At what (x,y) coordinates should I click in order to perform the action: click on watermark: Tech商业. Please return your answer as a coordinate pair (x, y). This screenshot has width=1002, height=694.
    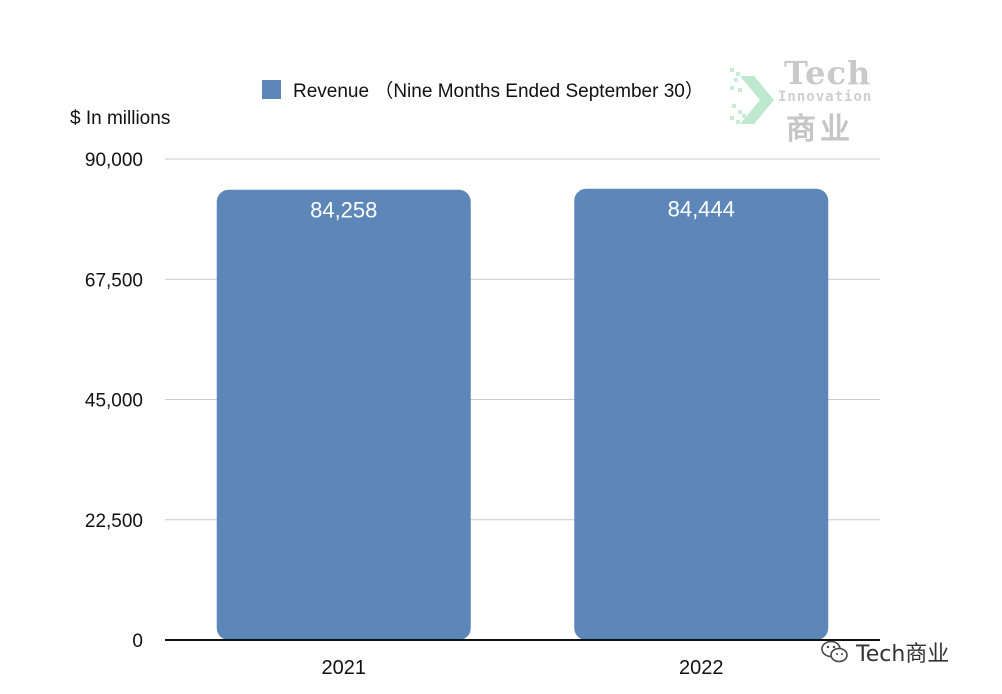
    Looking at the image, I should click on (884, 652).